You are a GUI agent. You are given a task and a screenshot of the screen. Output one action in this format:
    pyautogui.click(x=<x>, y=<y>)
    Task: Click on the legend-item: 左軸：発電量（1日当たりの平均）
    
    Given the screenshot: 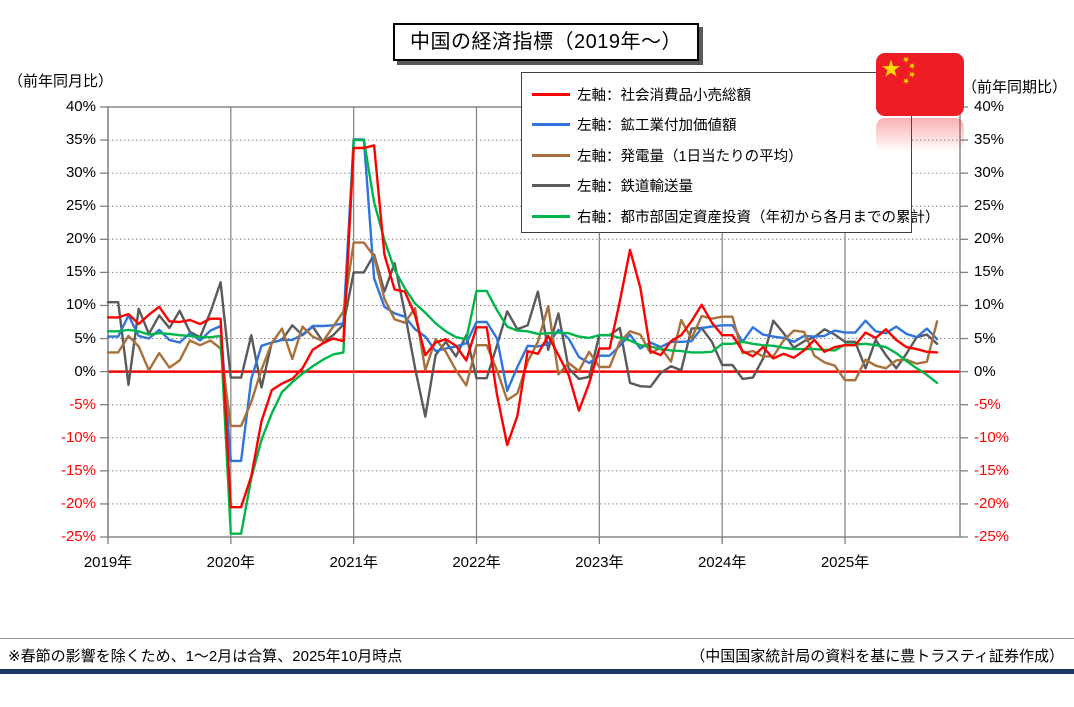 What is the action you would take?
    pyautogui.click(x=721, y=155)
    